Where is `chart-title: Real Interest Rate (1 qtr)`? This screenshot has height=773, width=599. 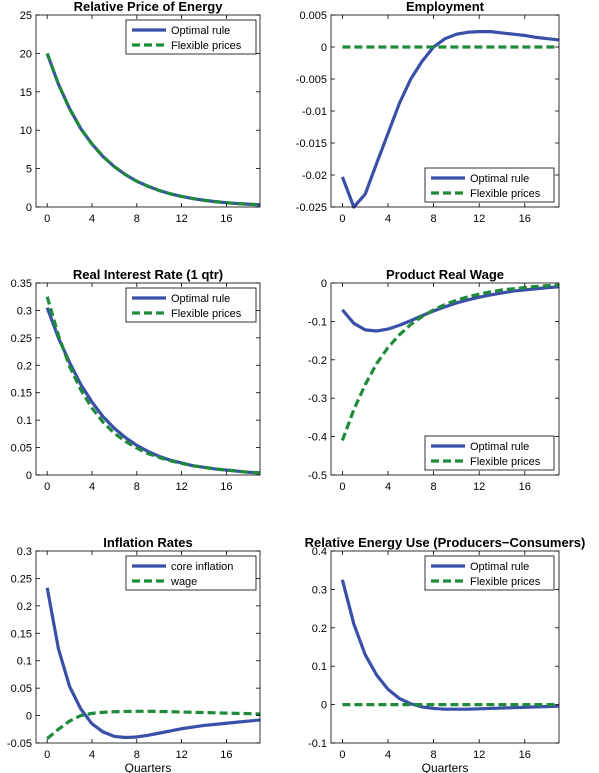 chart-title: Real Interest Rate (1 qtr) is located at coordinates (148, 274).